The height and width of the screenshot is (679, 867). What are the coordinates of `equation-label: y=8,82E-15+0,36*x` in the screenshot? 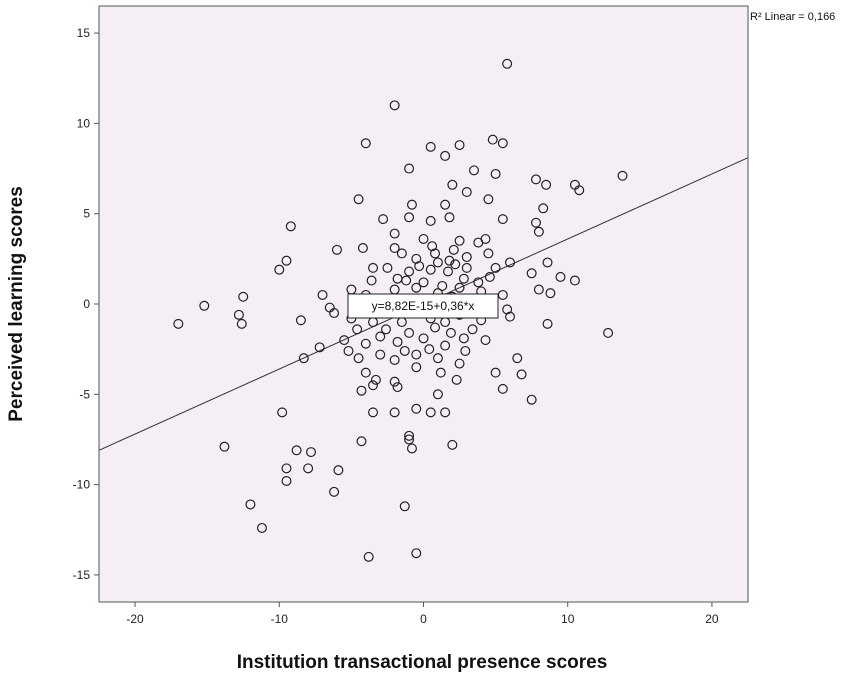 It's located at (423, 306).